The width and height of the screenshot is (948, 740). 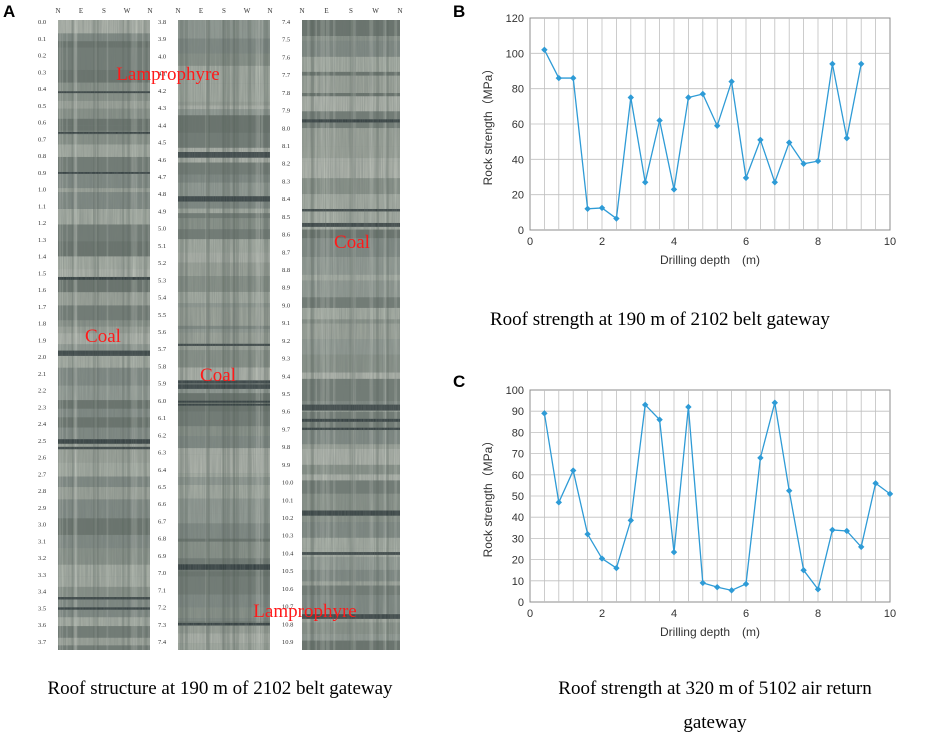 I want to click on depth-tick: 7.8, so click(x=286, y=93).